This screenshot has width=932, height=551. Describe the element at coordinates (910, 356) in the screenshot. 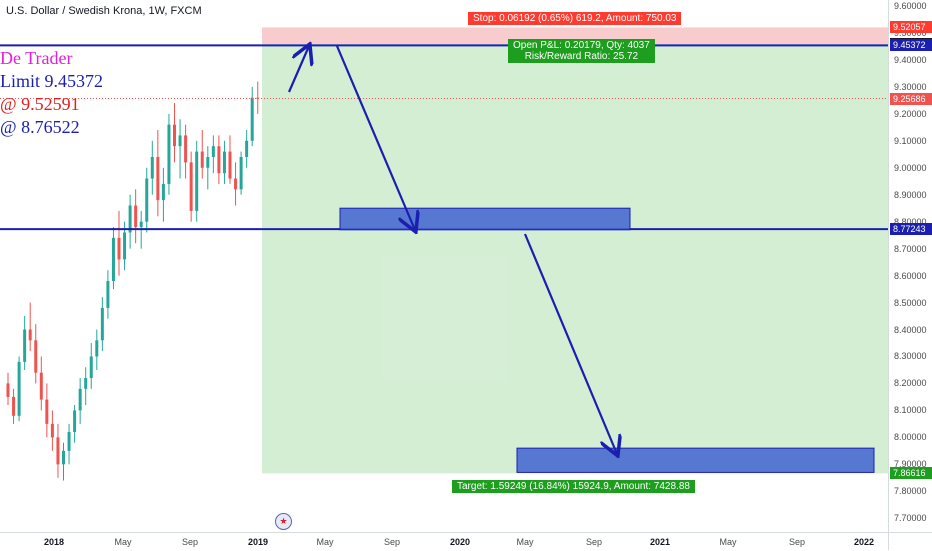

I see `price-tick-label: 8.30000` at that location.